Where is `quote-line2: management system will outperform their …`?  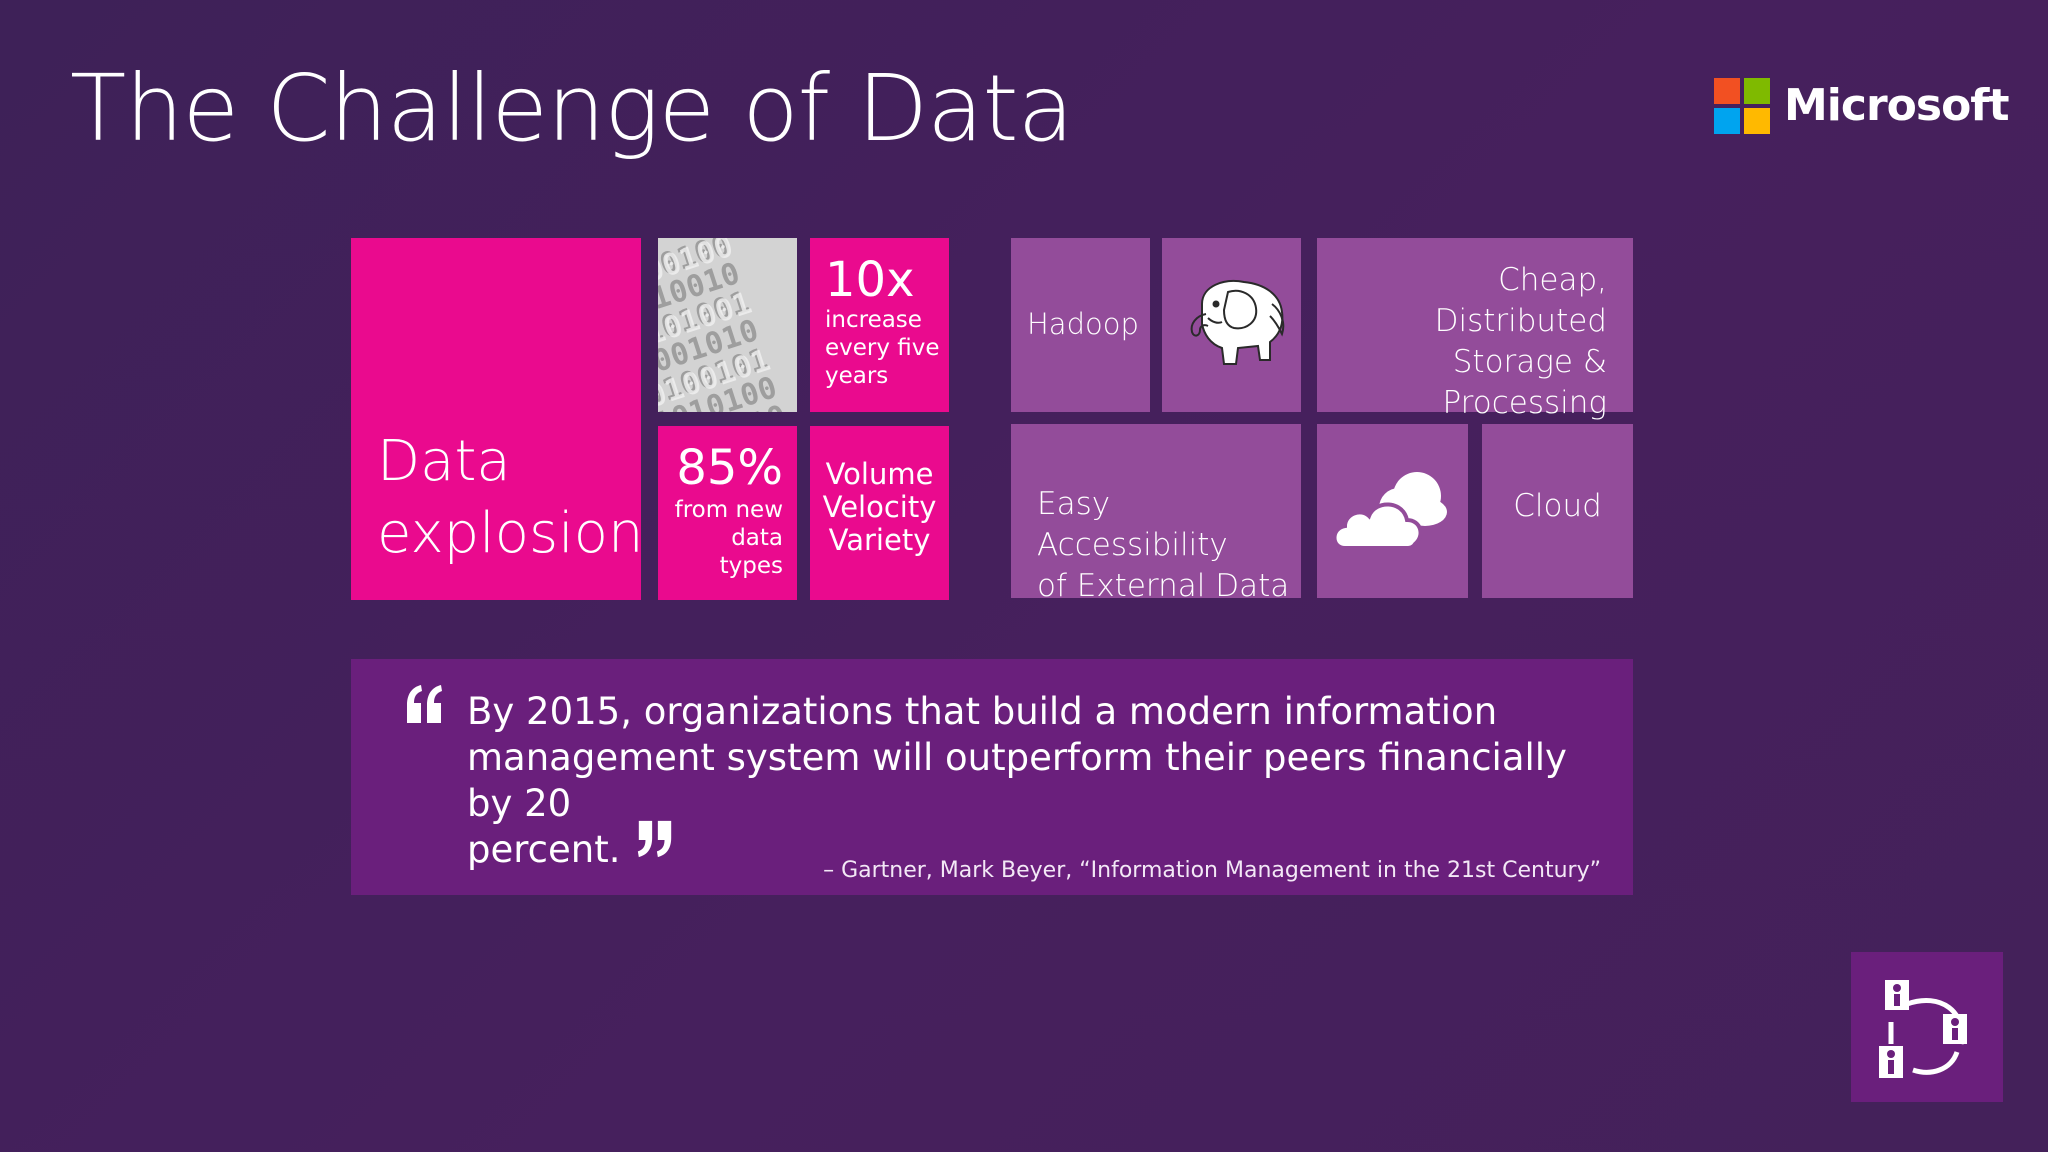 quote-line2: management system will outperform their … is located at coordinates (1017, 780).